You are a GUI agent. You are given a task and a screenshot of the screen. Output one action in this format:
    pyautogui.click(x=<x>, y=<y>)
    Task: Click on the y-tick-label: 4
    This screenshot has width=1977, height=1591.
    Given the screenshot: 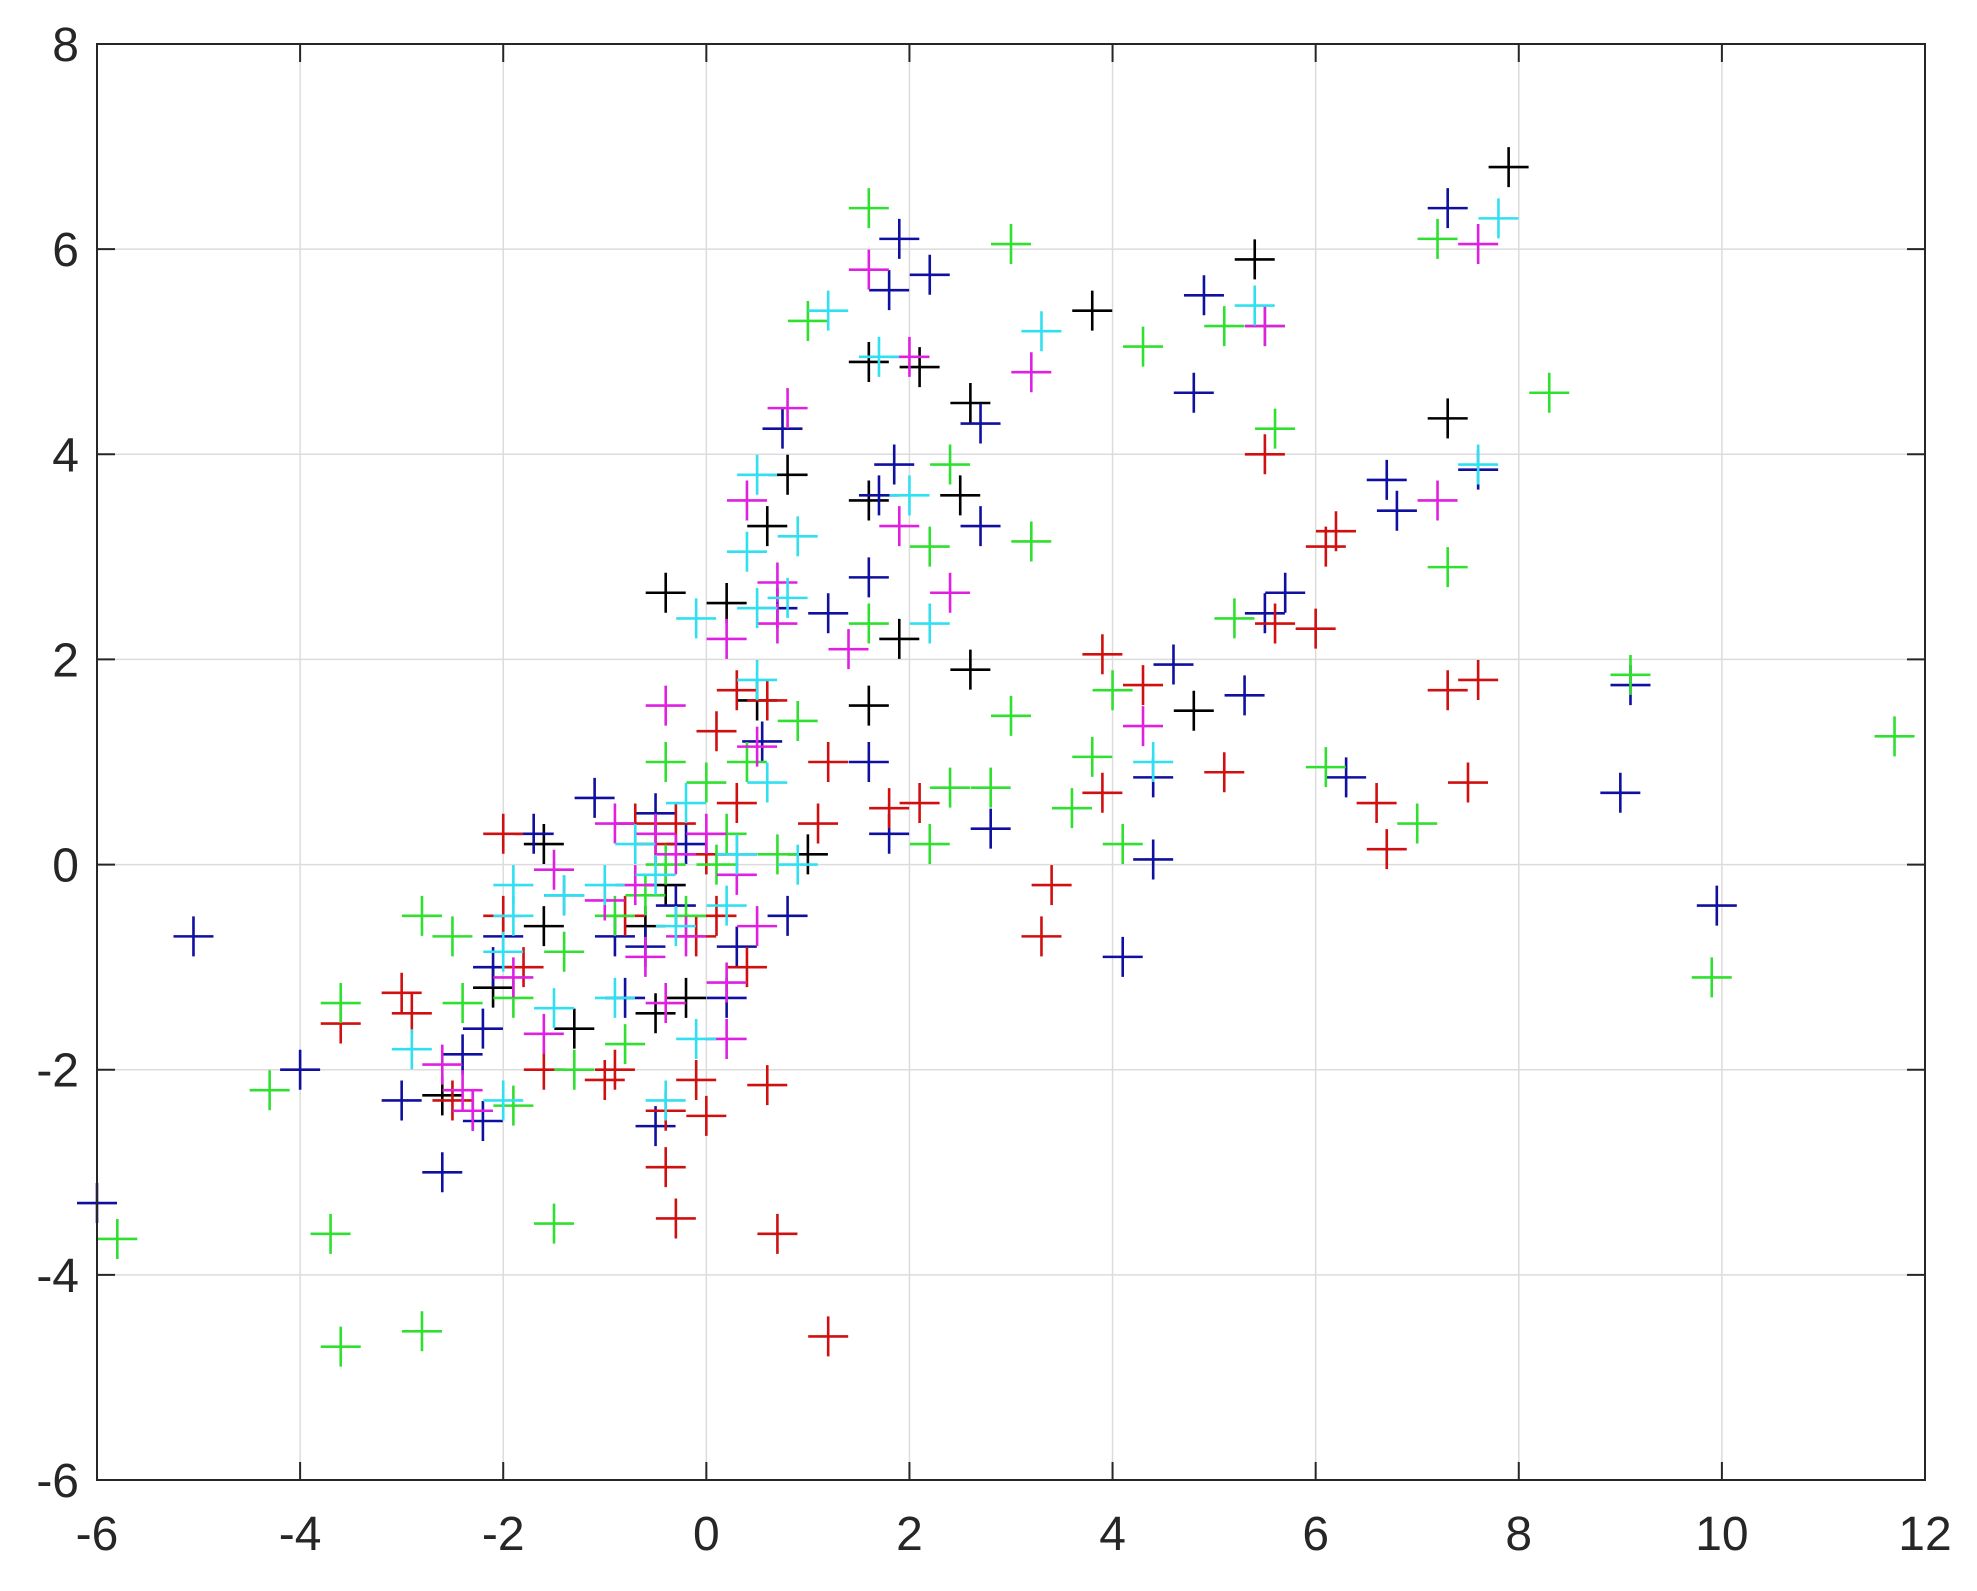 What is the action you would take?
    pyautogui.click(x=65, y=455)
    